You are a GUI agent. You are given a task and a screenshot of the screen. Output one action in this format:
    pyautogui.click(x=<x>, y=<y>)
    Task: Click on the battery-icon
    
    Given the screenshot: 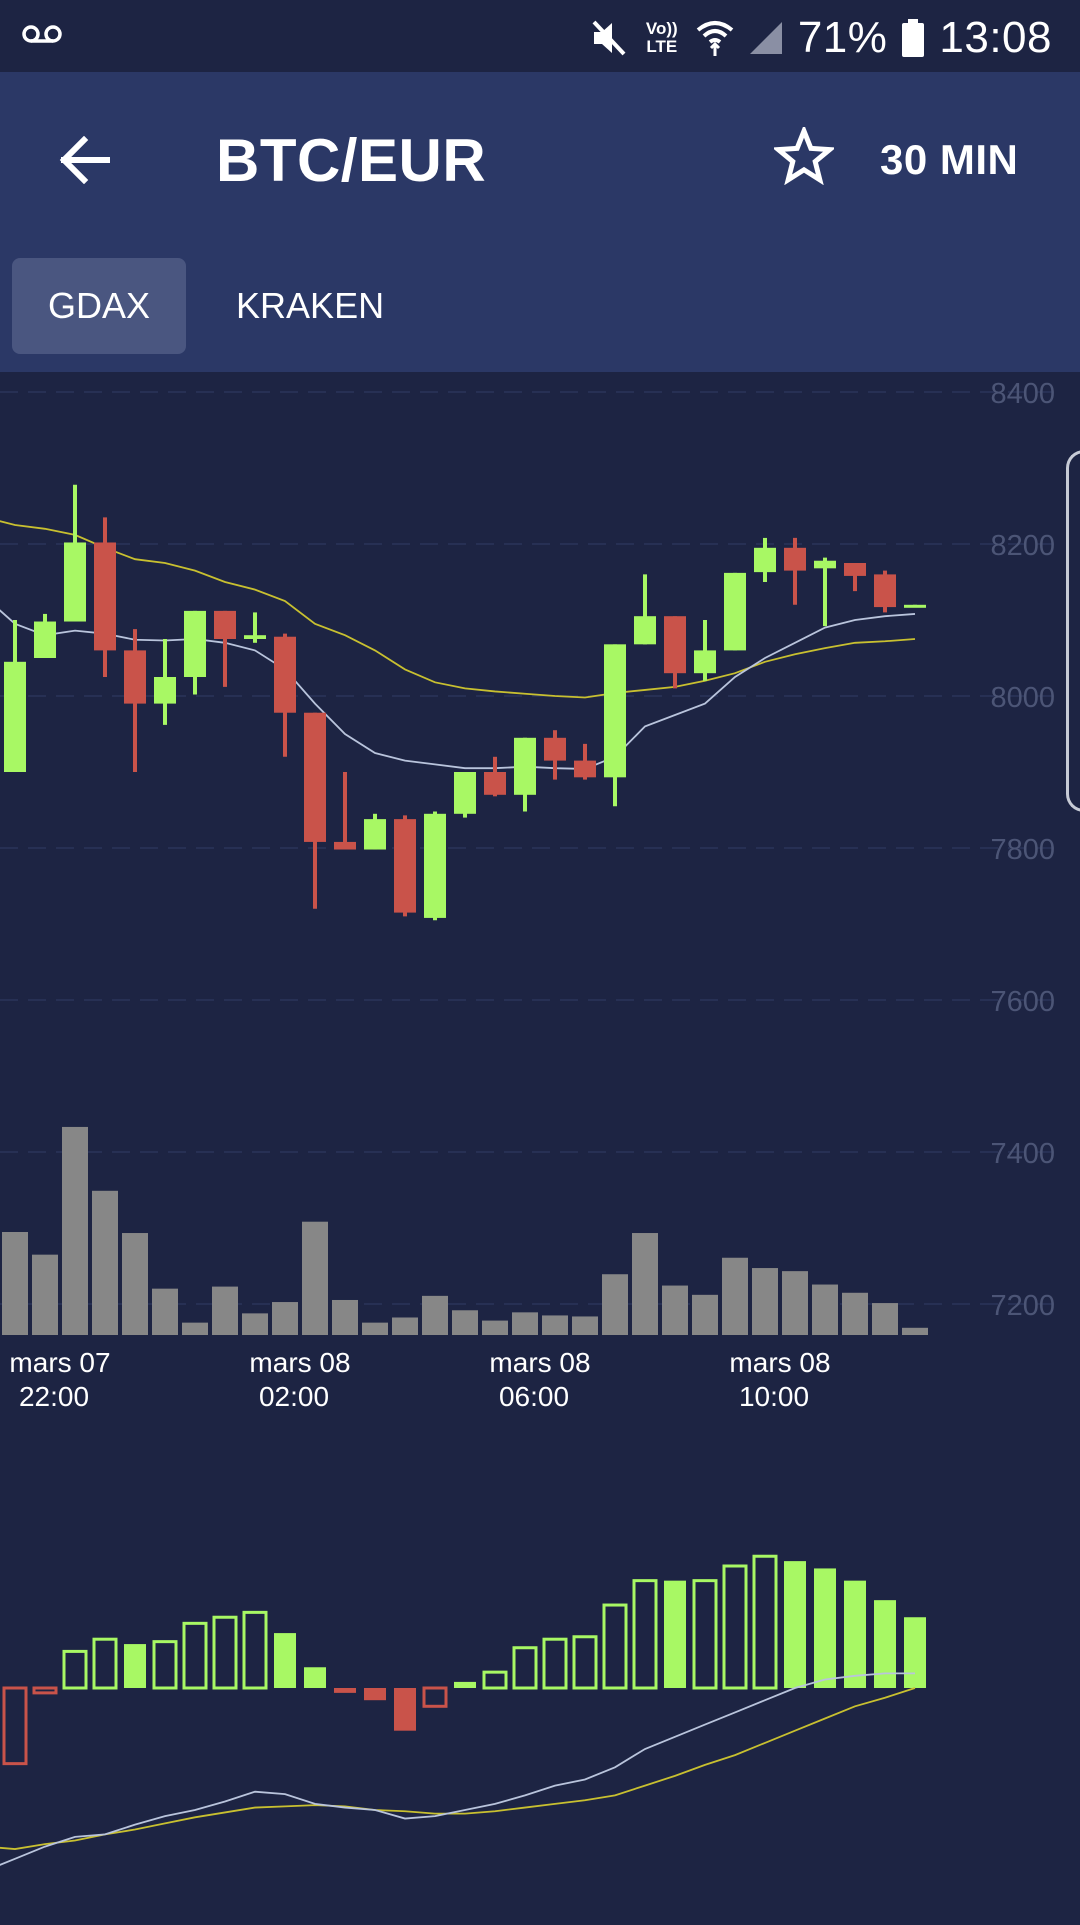 What is the action you would take?
    pyautogui.click(x=913, y=38)
    